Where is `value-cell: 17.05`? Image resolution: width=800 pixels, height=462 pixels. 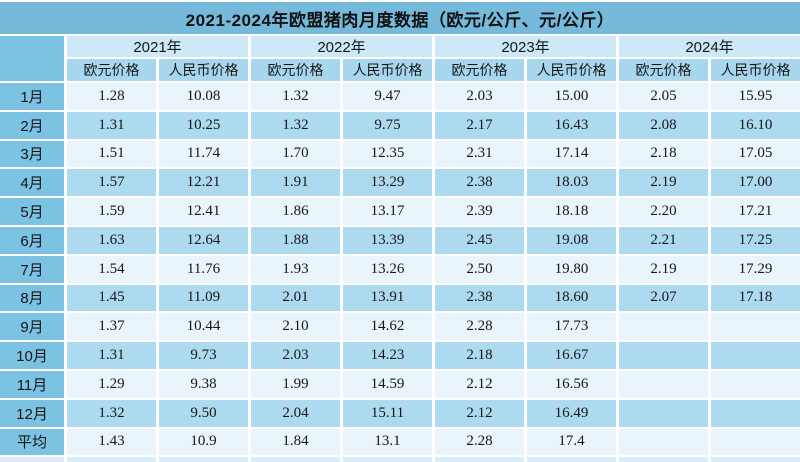 value-cell: 17.05 is located at coordinates (755, 154).